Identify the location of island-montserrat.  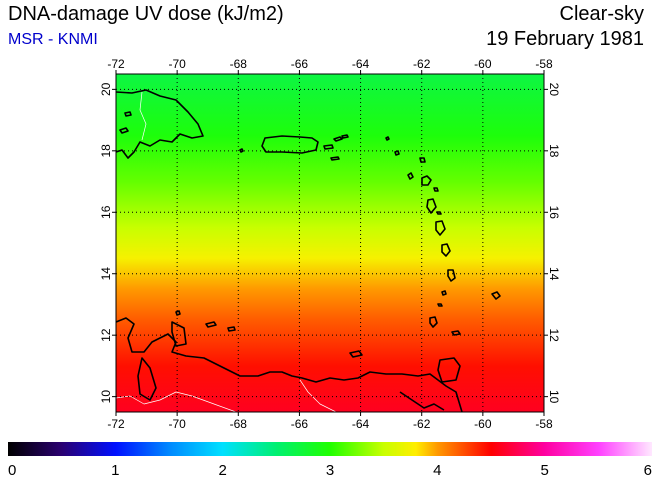
(410, 176).